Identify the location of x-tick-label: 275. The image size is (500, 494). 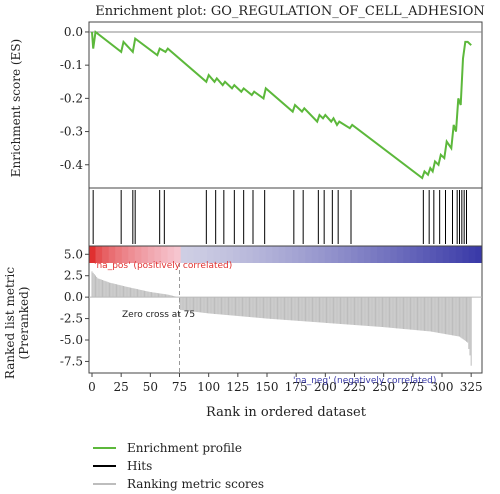
(412, 387).